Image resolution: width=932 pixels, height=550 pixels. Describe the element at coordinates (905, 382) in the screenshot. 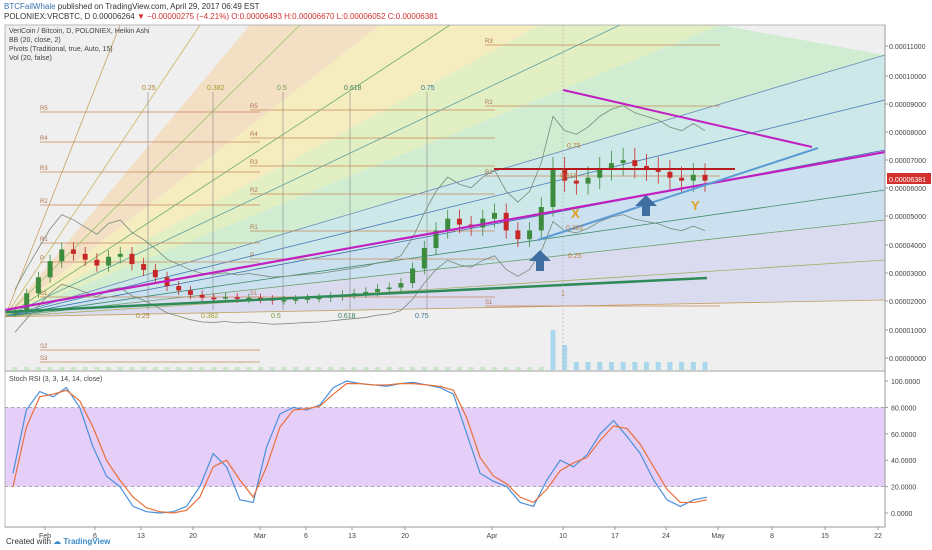

I see `stoch-tick-label: 100.0000` at that location.